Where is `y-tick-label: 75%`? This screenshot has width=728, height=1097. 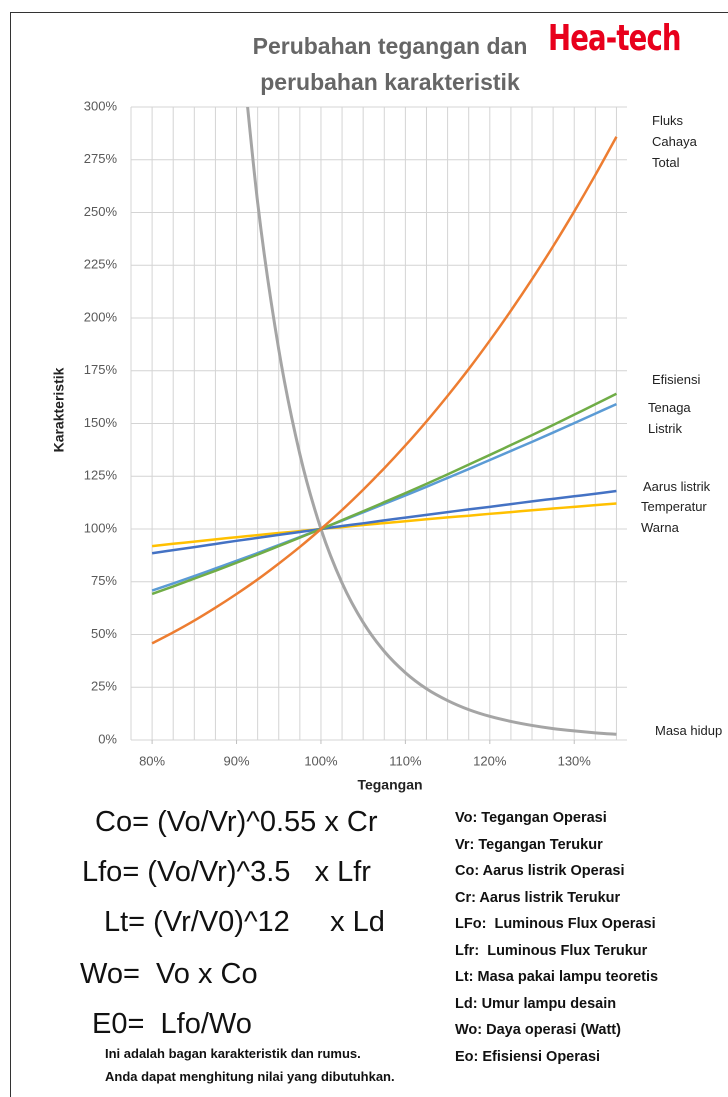 y-tick-label: 75% is located at coordinates (104, 580).